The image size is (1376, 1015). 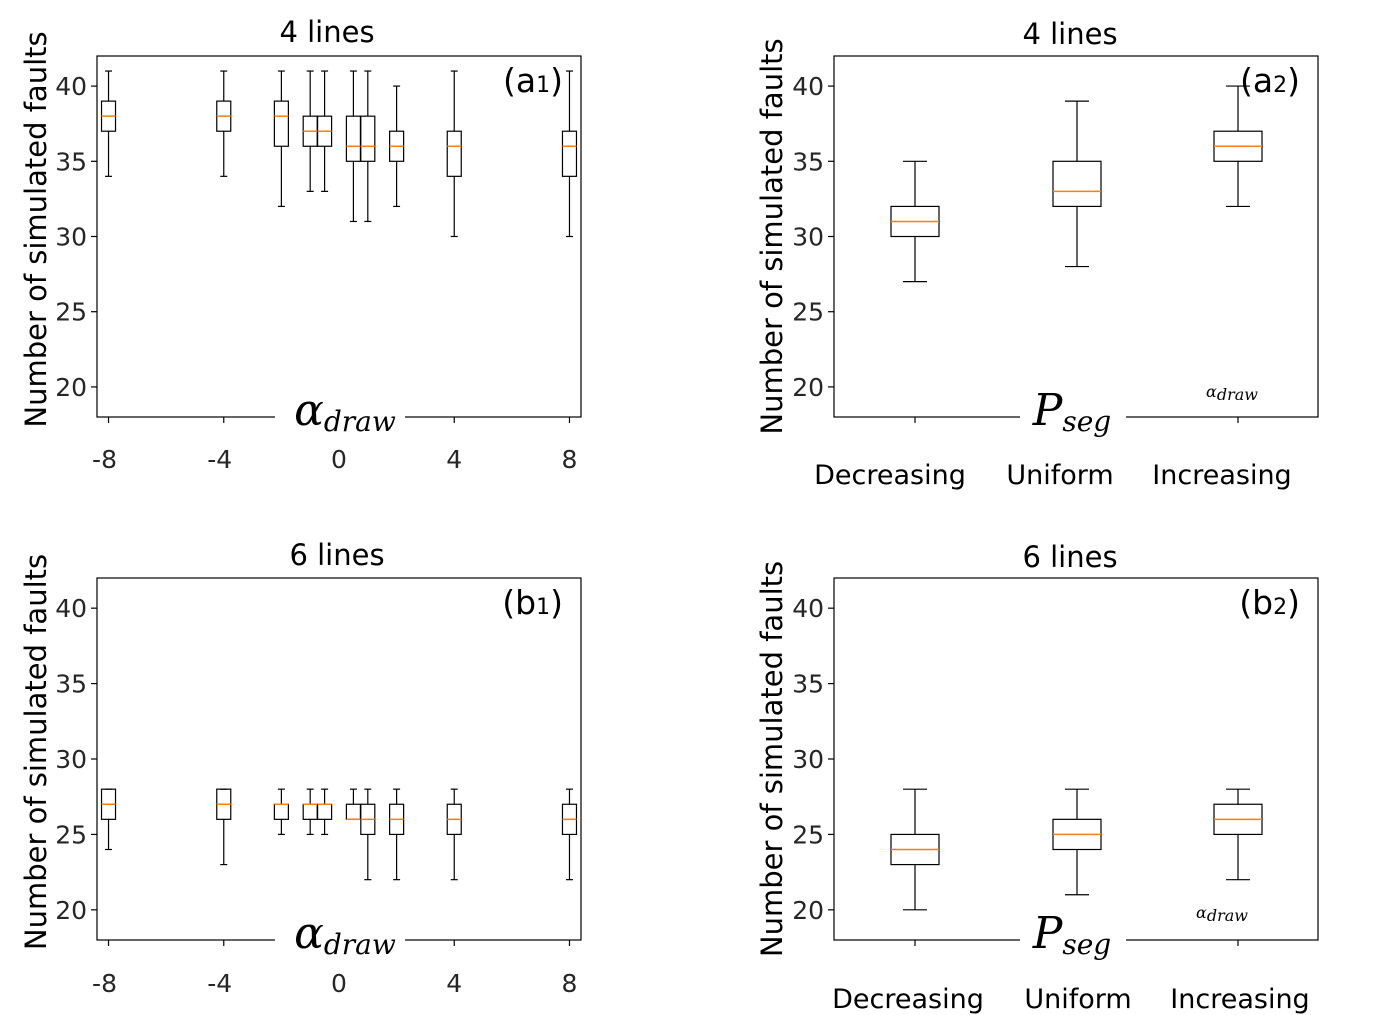 I want to click on panel-label: (b2), so click(x=1269, y=602).